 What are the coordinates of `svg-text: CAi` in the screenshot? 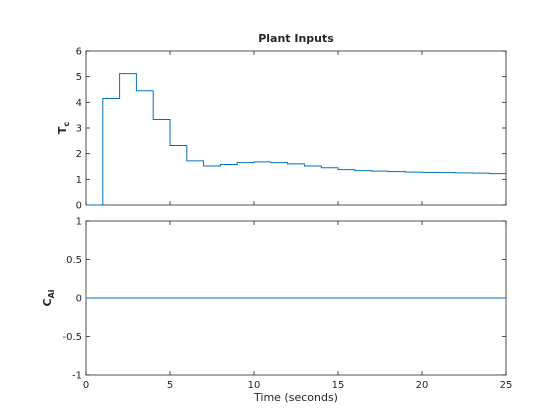 It's located at (48, 297).